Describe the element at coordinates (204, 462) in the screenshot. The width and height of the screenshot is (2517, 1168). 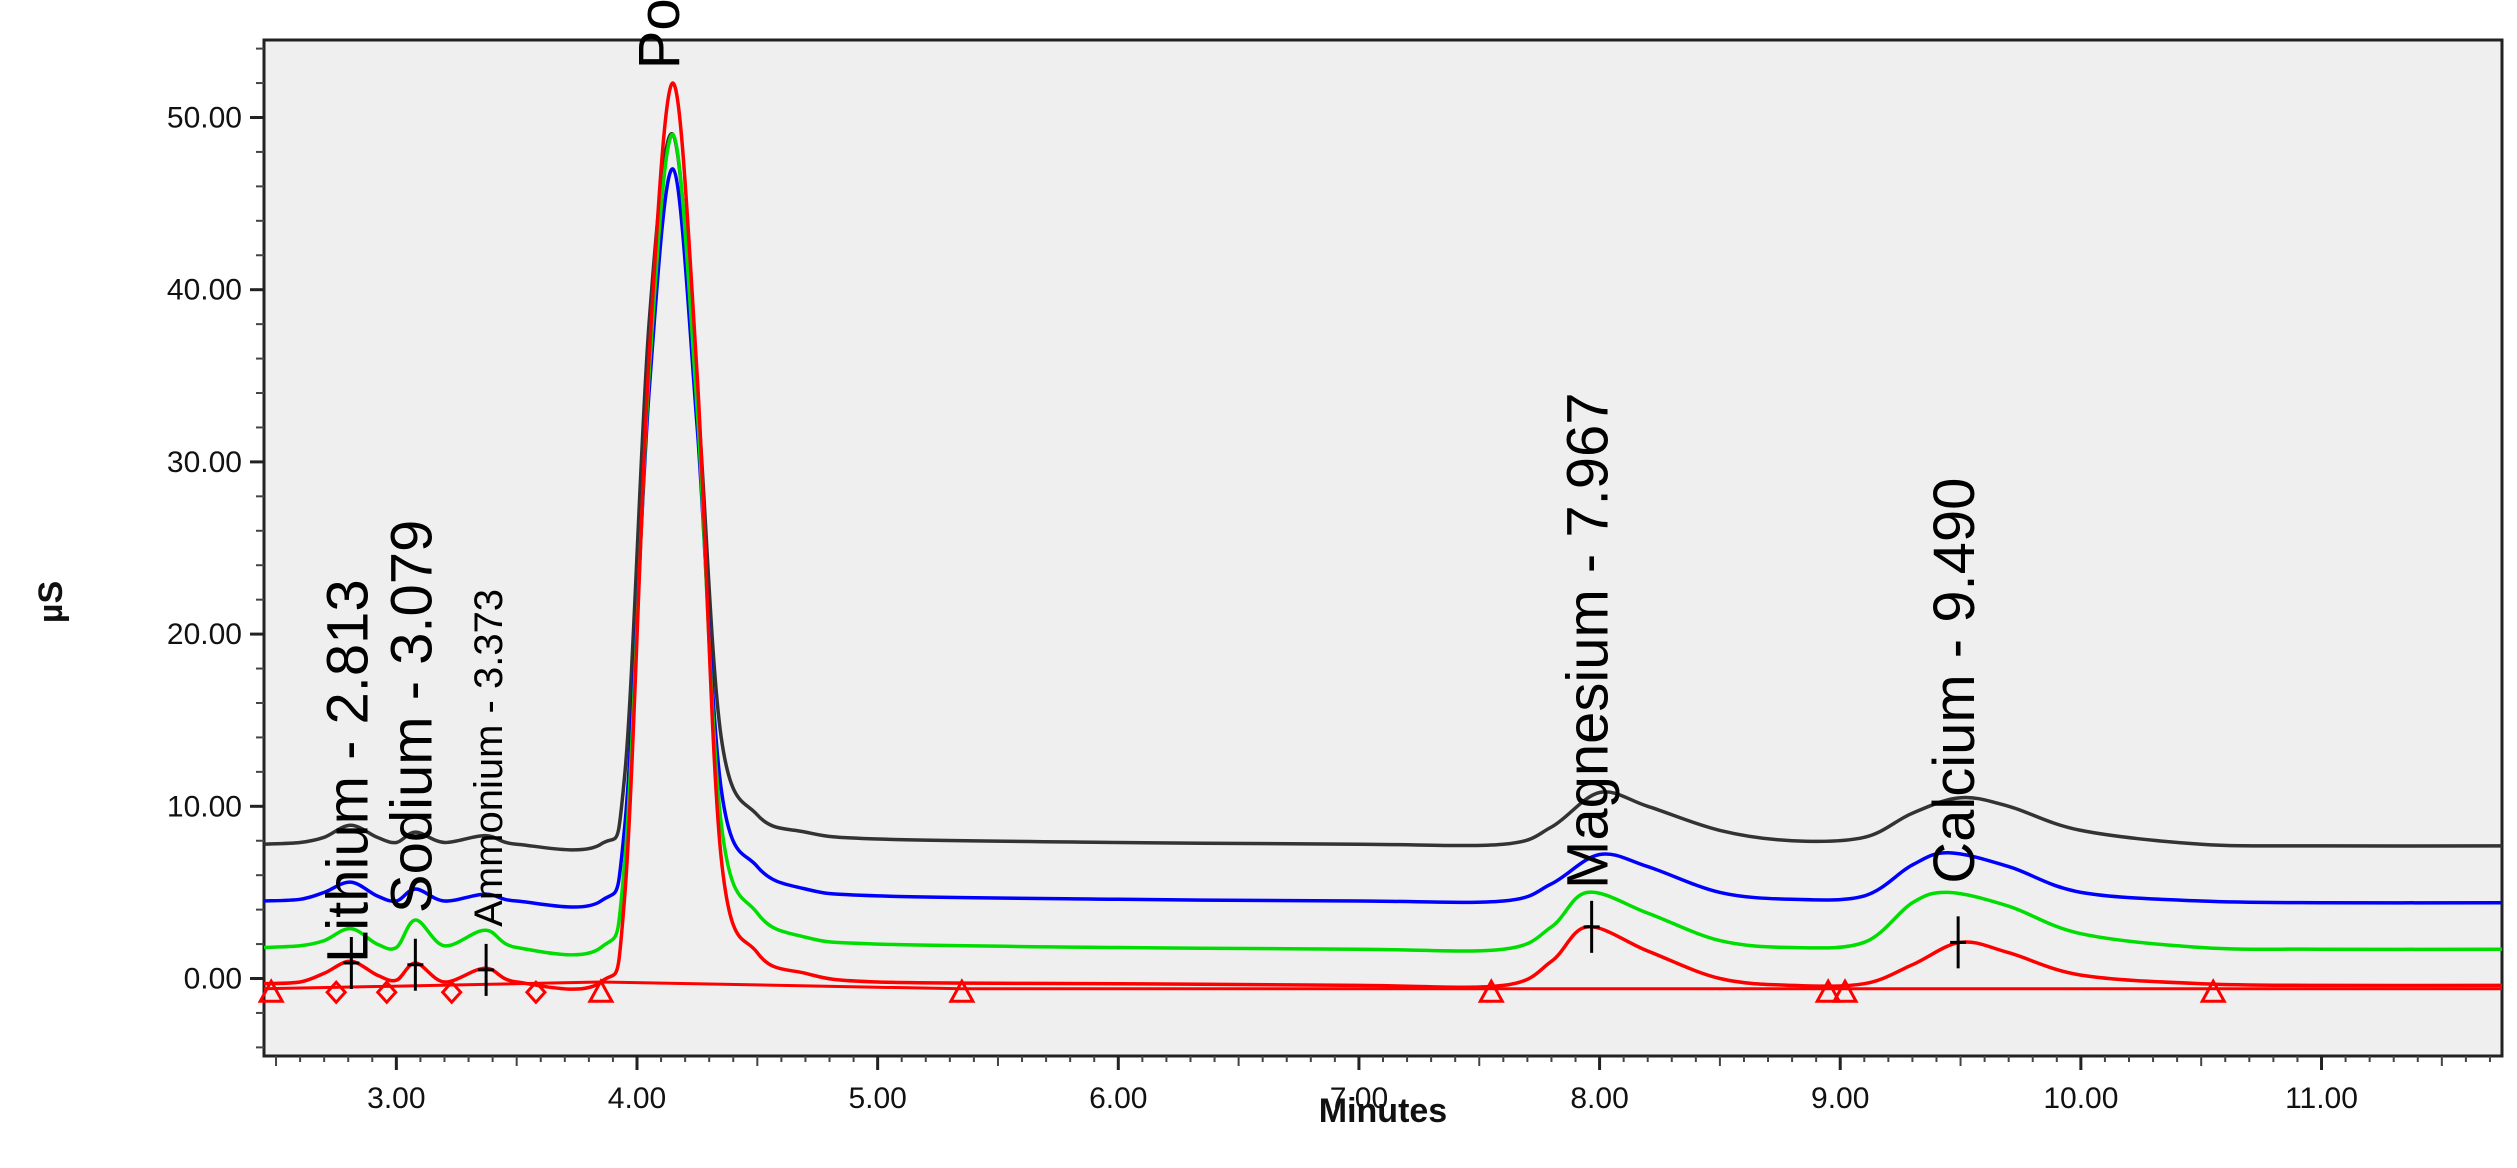
I see `y-tick-label: 30.00` at that location.